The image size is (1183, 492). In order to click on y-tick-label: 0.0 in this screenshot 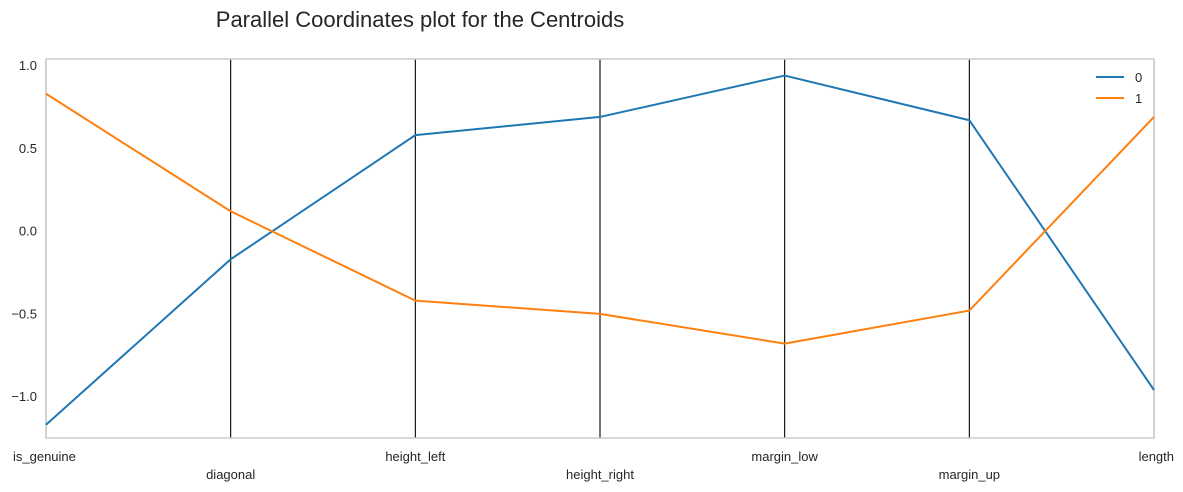, I will do `click(28, 231)`.